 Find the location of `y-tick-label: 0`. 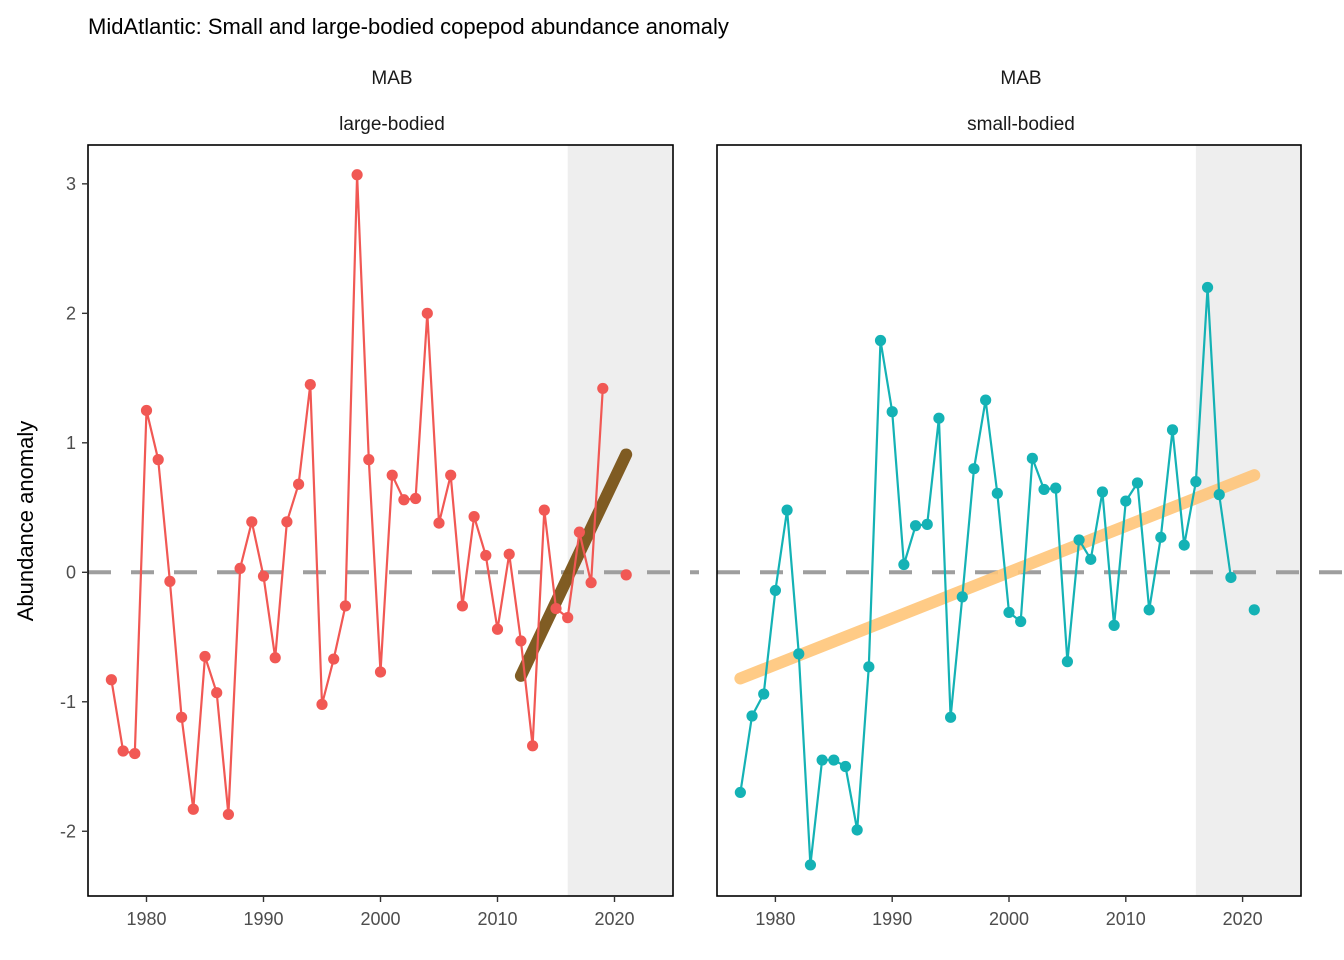

y-tick-label: 0 is located at coordinates (71, 572).